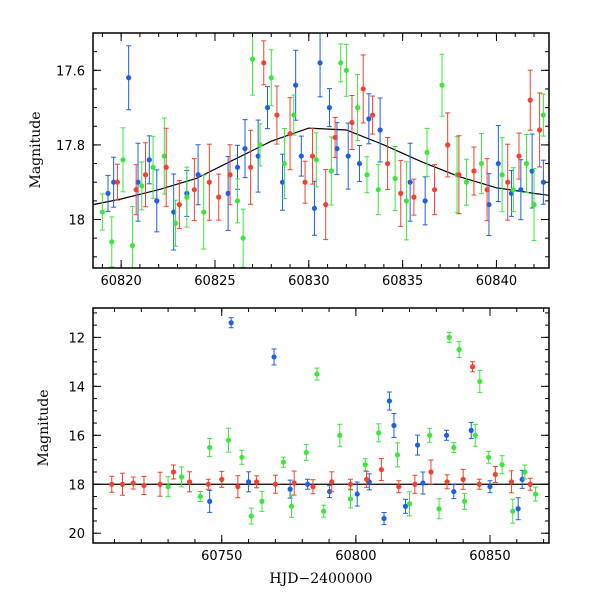 This screenshot has height=600, width=600. What do you see at coordinates (214, 281) in the screenshot?
I see `top-x-tick-label: 60825` at bounding box center [214, 281].